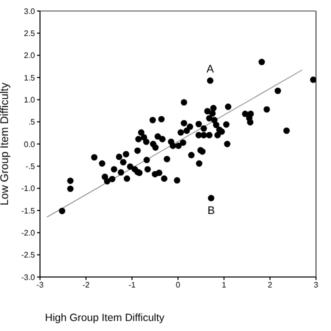  I want to click on annotation: A, so click(210, 70).